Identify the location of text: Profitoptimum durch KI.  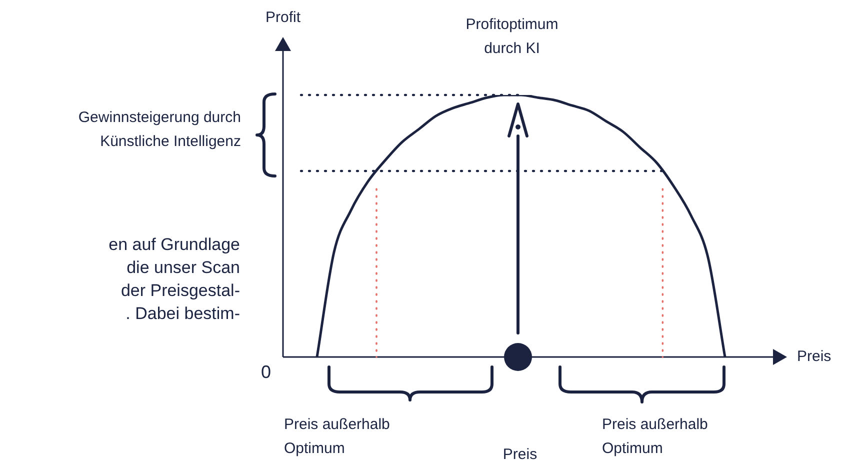
(512, 37).